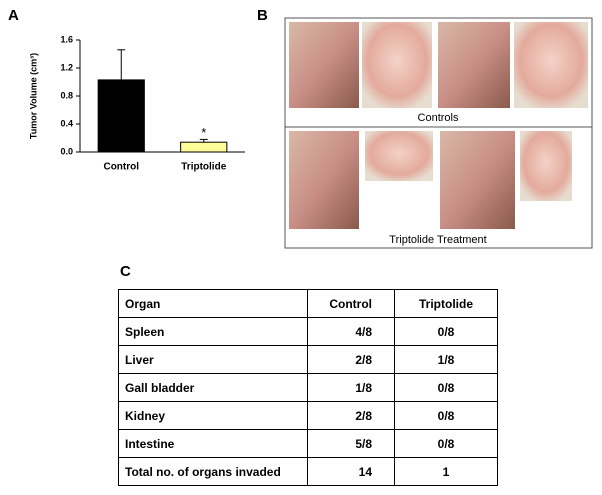 This screenshot has height=495, width=602. I want to click on table-cell: Organ, so click(213, 303).